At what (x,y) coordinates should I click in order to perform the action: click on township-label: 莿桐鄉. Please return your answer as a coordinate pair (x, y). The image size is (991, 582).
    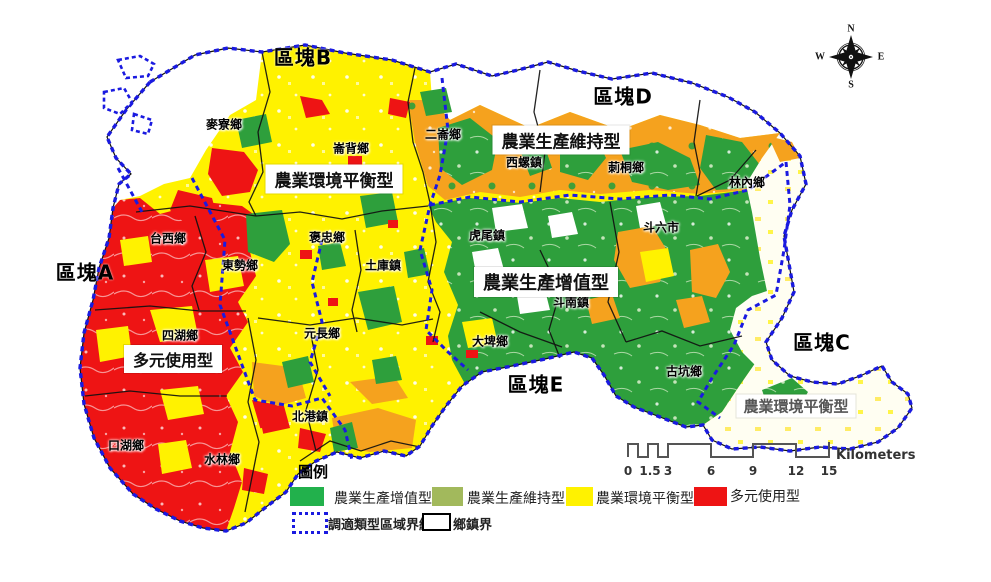
    Looking at the image, I should click on (626, 167).